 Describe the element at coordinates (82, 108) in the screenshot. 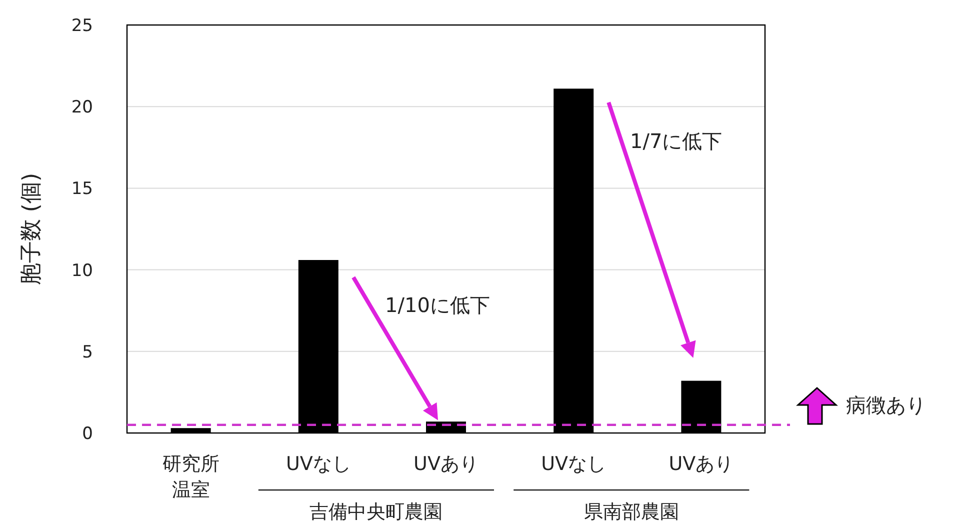

I see `y-tick-label: 20` at that location.